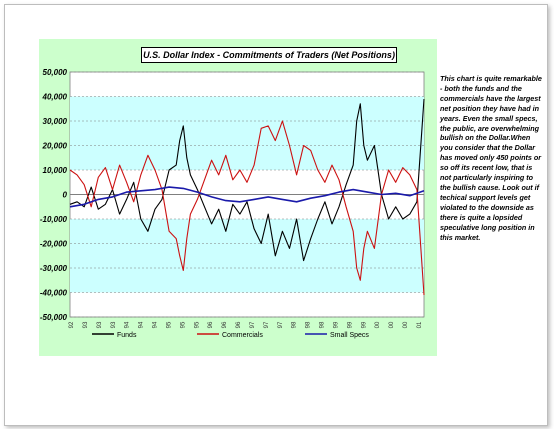 The height and width of the screenshot is (429, 554). What do you see at coordinates (55, 121) in the screenshot?
I see `y-tick-label: 30,000` at bounding box center [55, 121].